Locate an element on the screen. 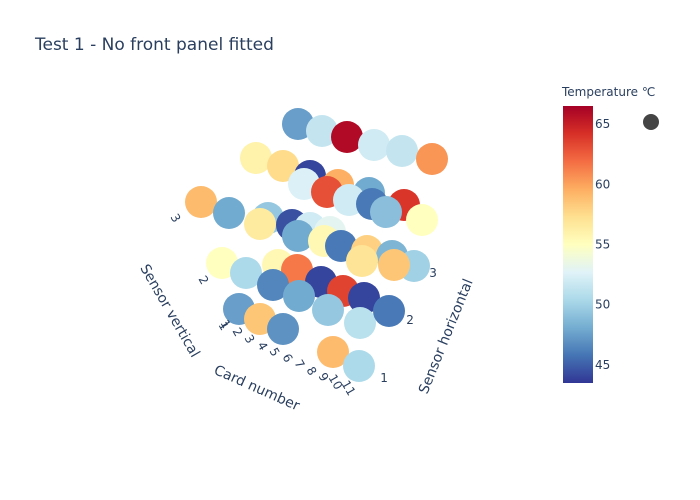 The height and width of the screenshot is (500, 700). colorbar-ticks: 45 50 55 60 65 is located at coordinates (602, 244).